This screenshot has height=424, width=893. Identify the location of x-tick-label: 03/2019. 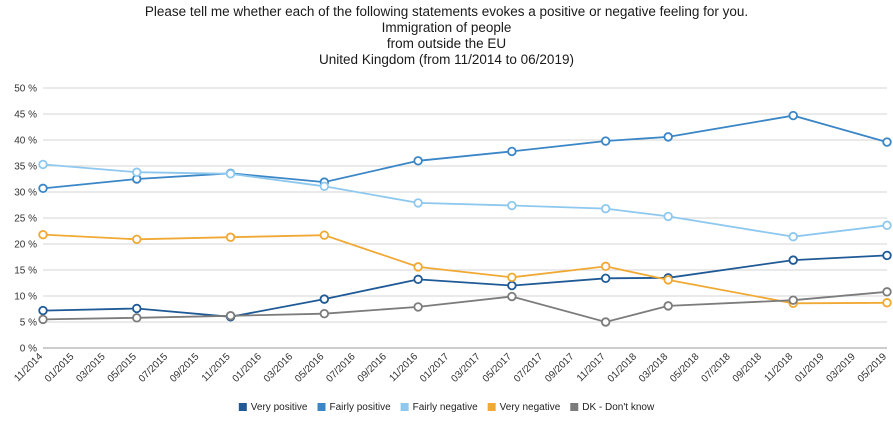
(842, 368).